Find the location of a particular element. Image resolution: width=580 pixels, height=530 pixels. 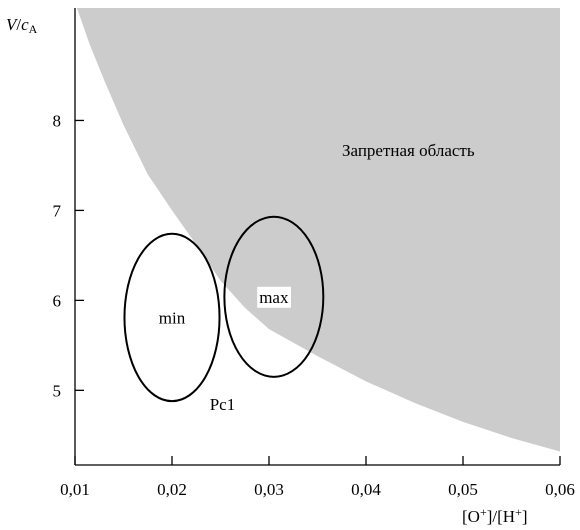

ellipse-max is located at coordinates (274, 296).